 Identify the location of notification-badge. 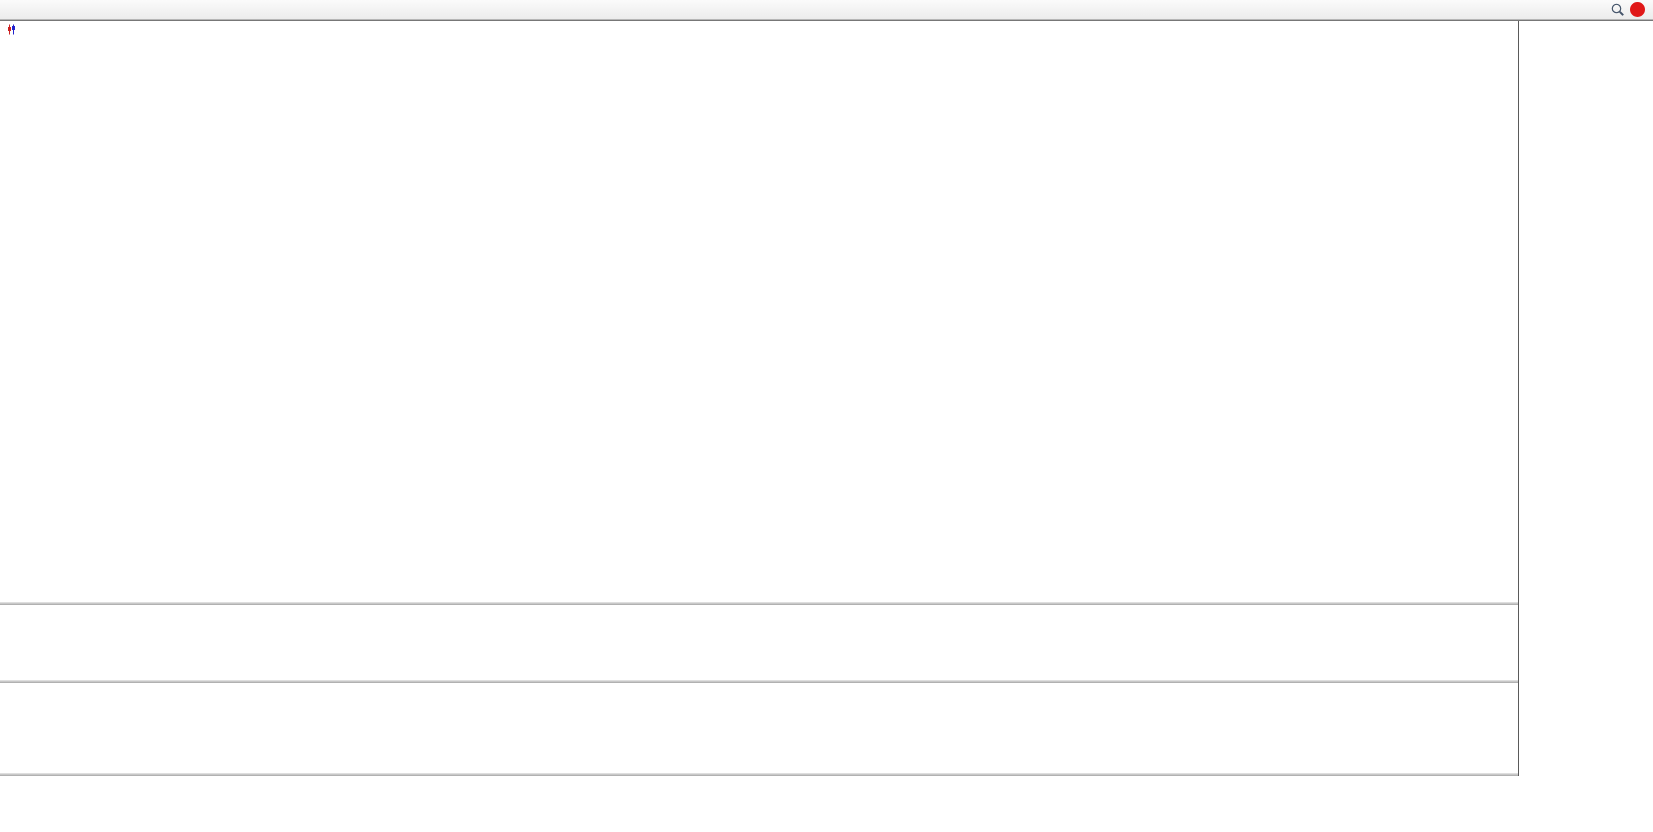
(1637, 9).